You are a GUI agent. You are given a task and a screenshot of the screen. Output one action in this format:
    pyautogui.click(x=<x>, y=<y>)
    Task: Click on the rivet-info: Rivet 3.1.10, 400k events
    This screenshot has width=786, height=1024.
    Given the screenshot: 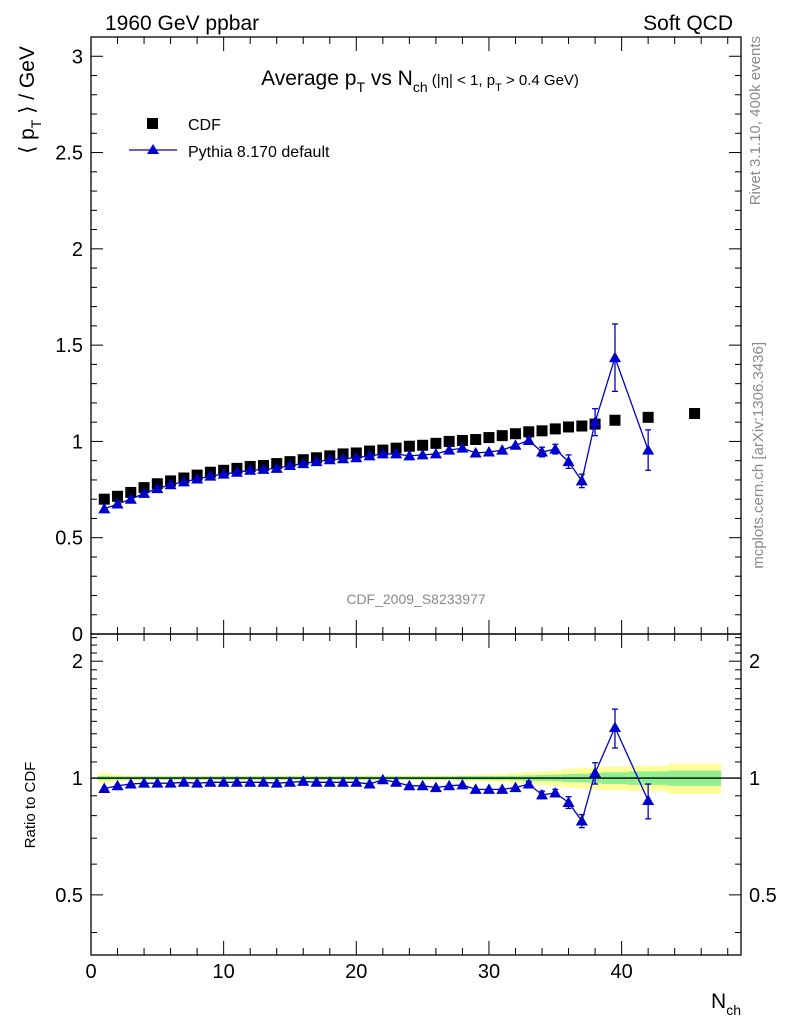 What is the action you would take?
    pyautogui.click(x=755, y=120)
    